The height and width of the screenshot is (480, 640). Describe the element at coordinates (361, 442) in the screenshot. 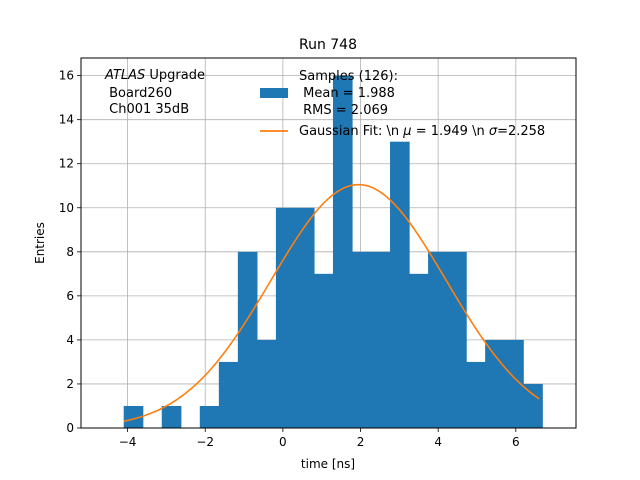

I see `x-tick-label: 2` at that location.